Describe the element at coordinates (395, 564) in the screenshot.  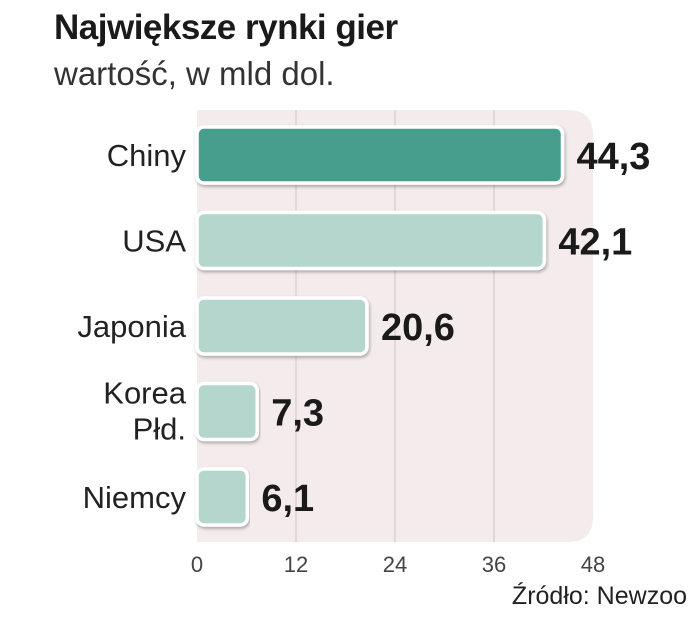
I see `x-tick-label: 24` at that location.